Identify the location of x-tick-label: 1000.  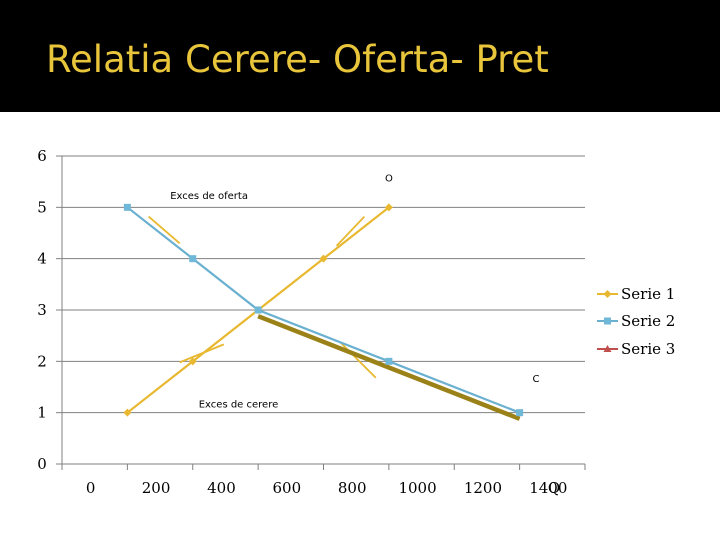
(417, 488).